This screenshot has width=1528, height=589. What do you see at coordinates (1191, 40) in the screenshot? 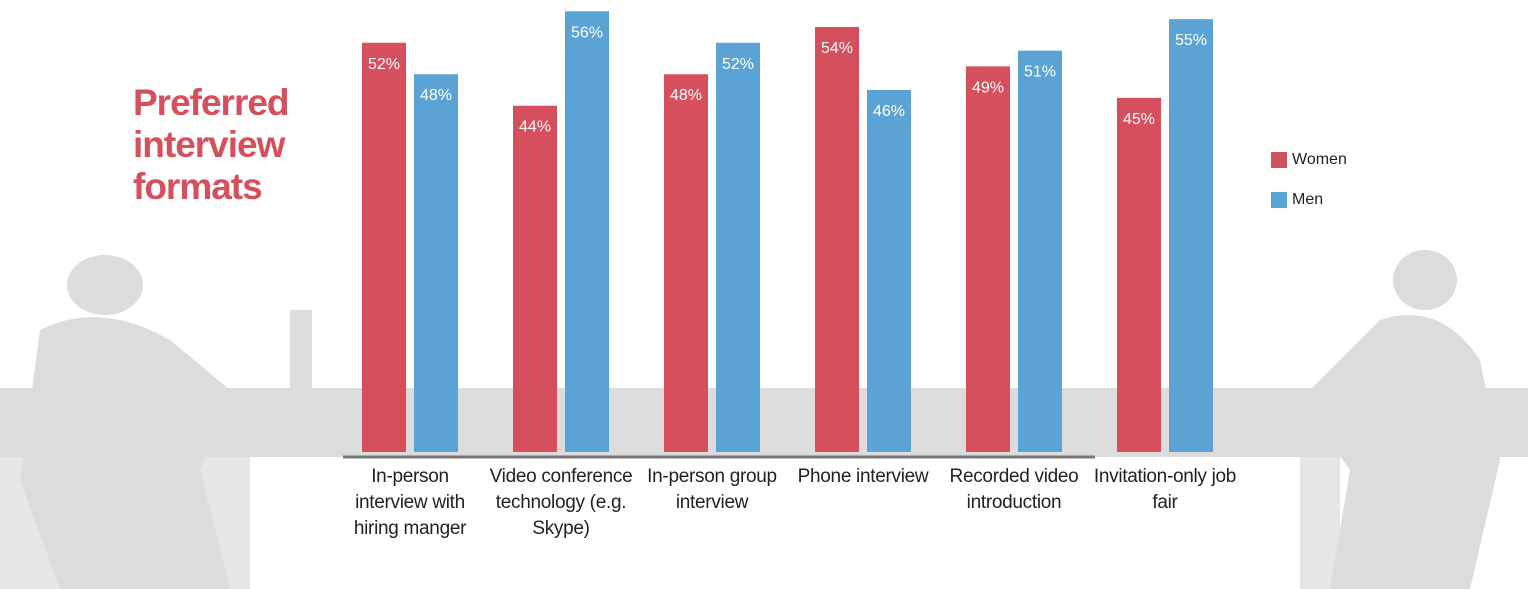
I see `data-label: 55%` at bounding box center [1191, 40].